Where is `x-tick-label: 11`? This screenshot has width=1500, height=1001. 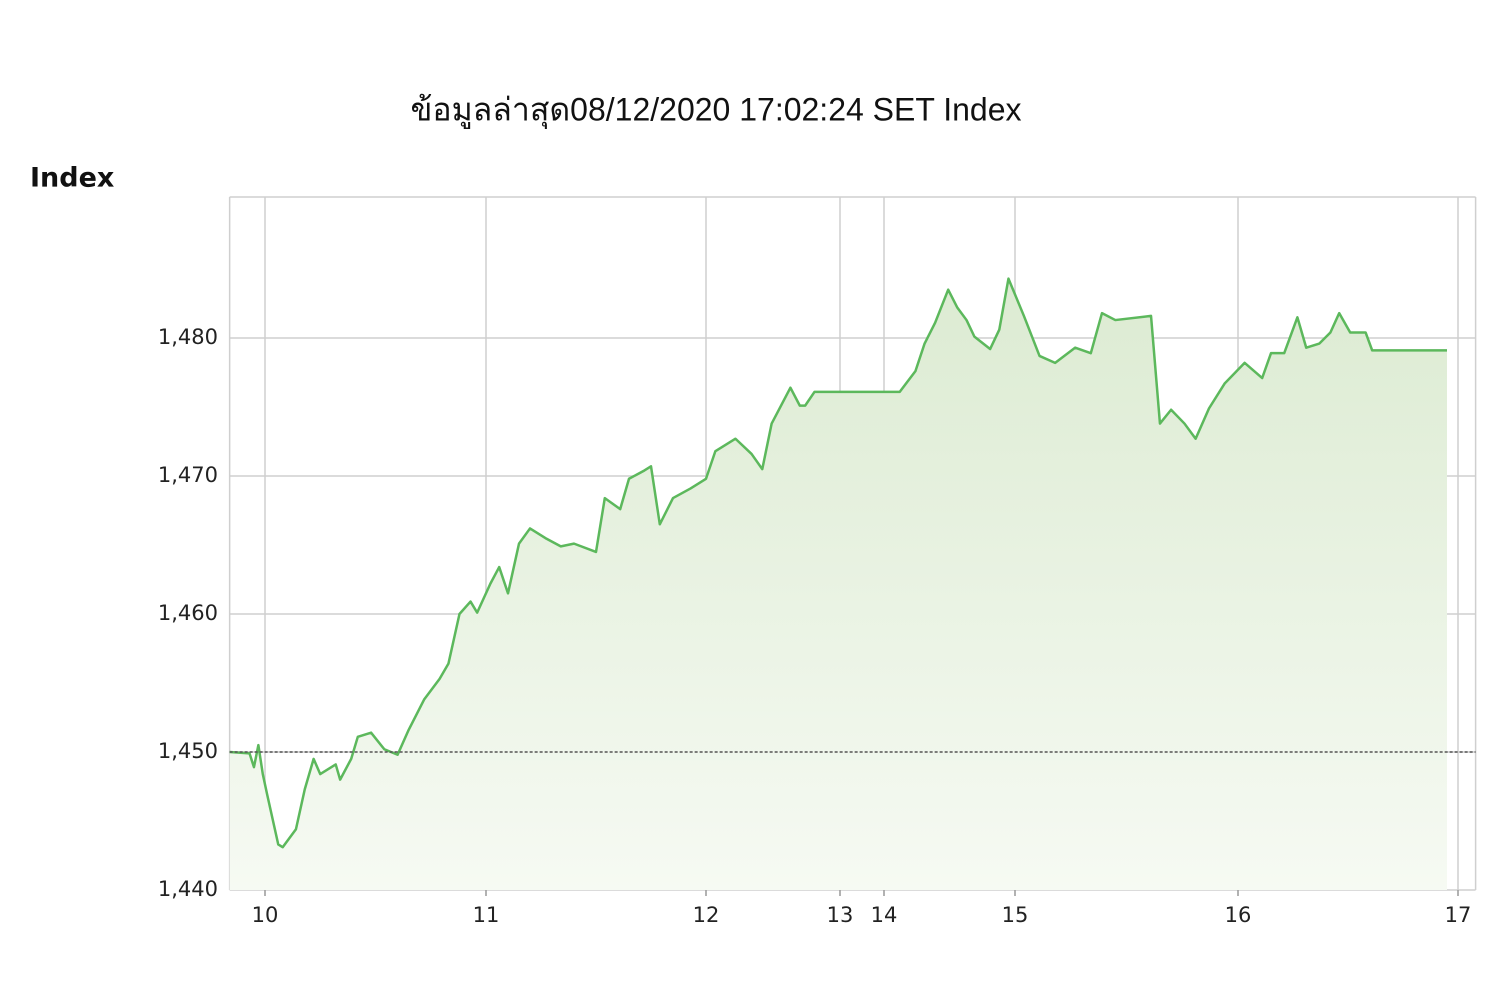 x-tick-label: 11 is located at coordinates (486, 915).